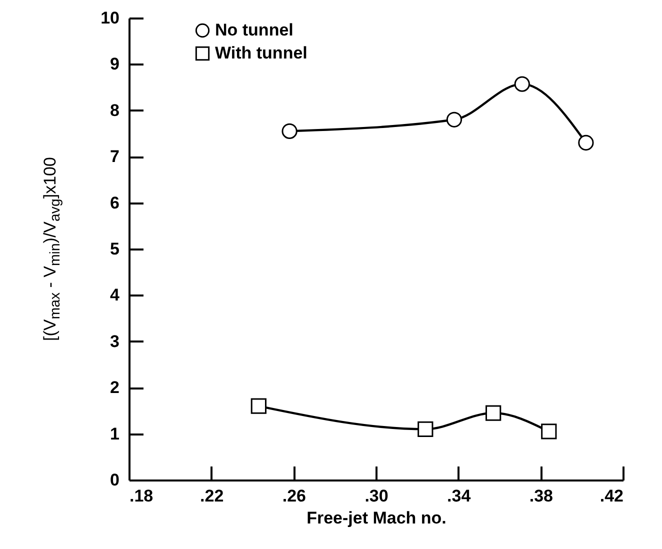  I want to click on y-tick-label: 3, so click(115, 341).